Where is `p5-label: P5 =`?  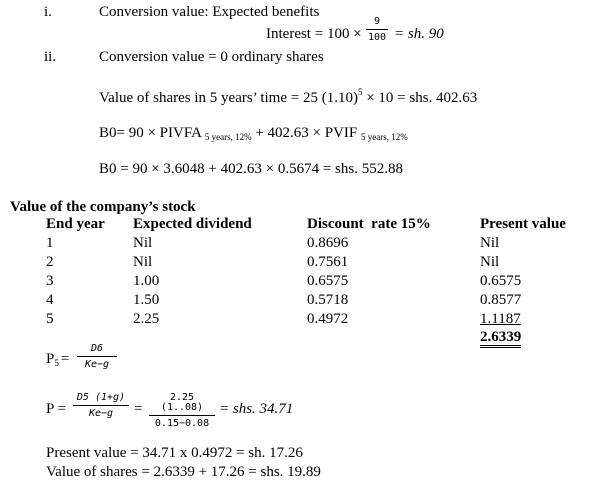
p5-label: P5 = is located at coordinates (57, 360).